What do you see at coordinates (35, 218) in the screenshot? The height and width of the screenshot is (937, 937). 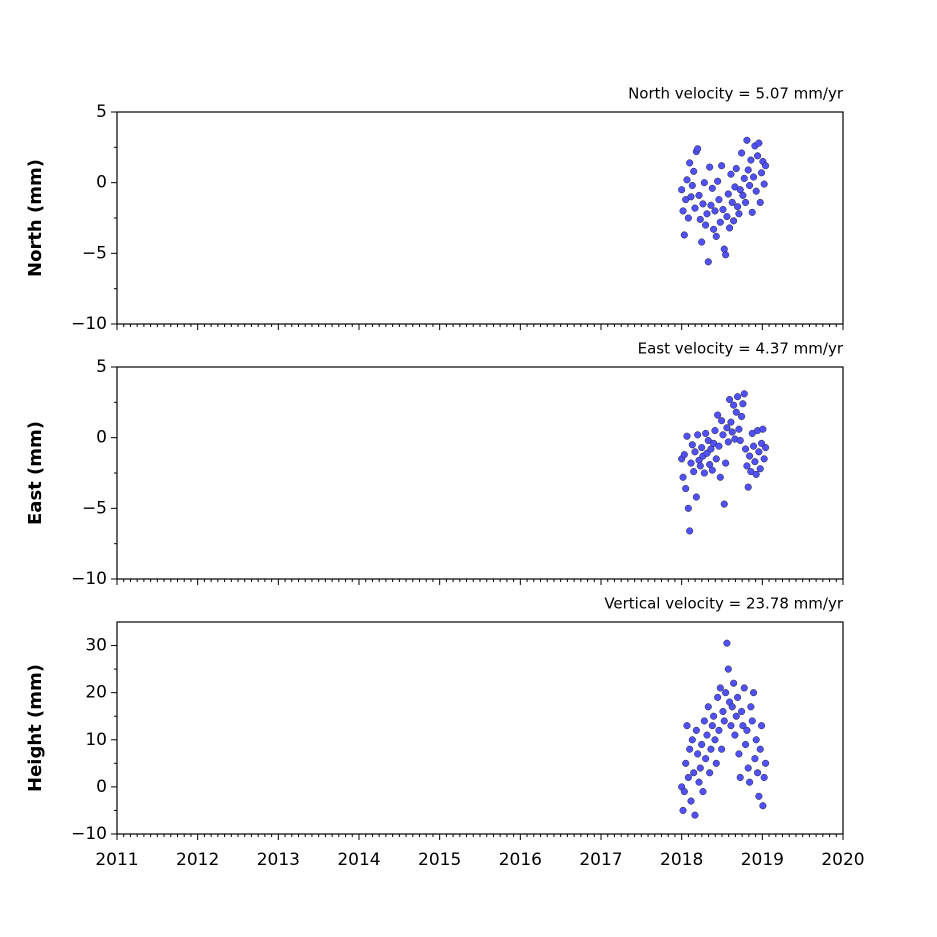 I see `y-axis-label: North (mm)` at bounding box center [35, 218].